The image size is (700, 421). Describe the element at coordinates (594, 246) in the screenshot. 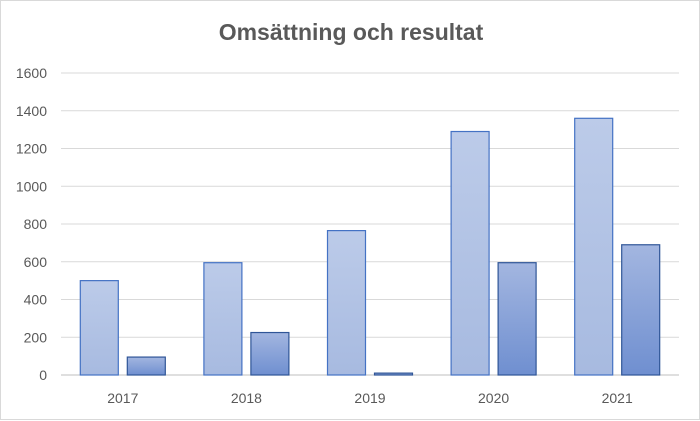

I see `bar-series-1-2021` at that location.